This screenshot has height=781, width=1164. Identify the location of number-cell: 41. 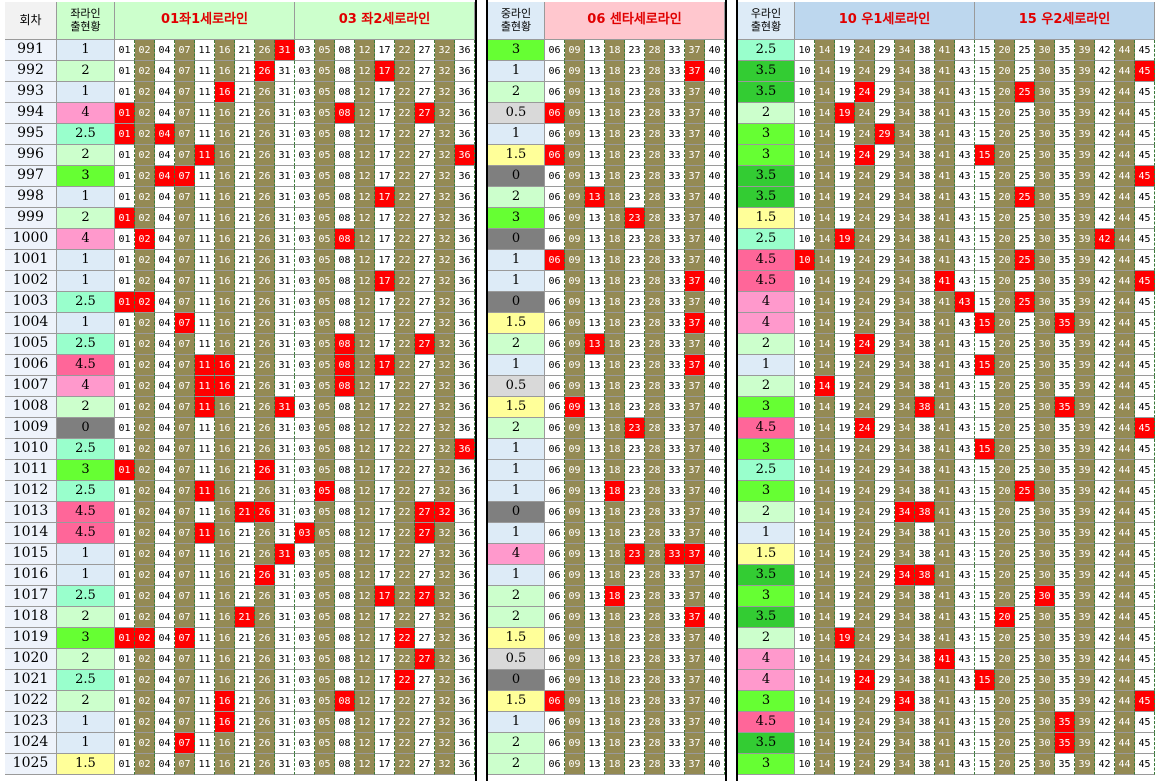
(945, 176).